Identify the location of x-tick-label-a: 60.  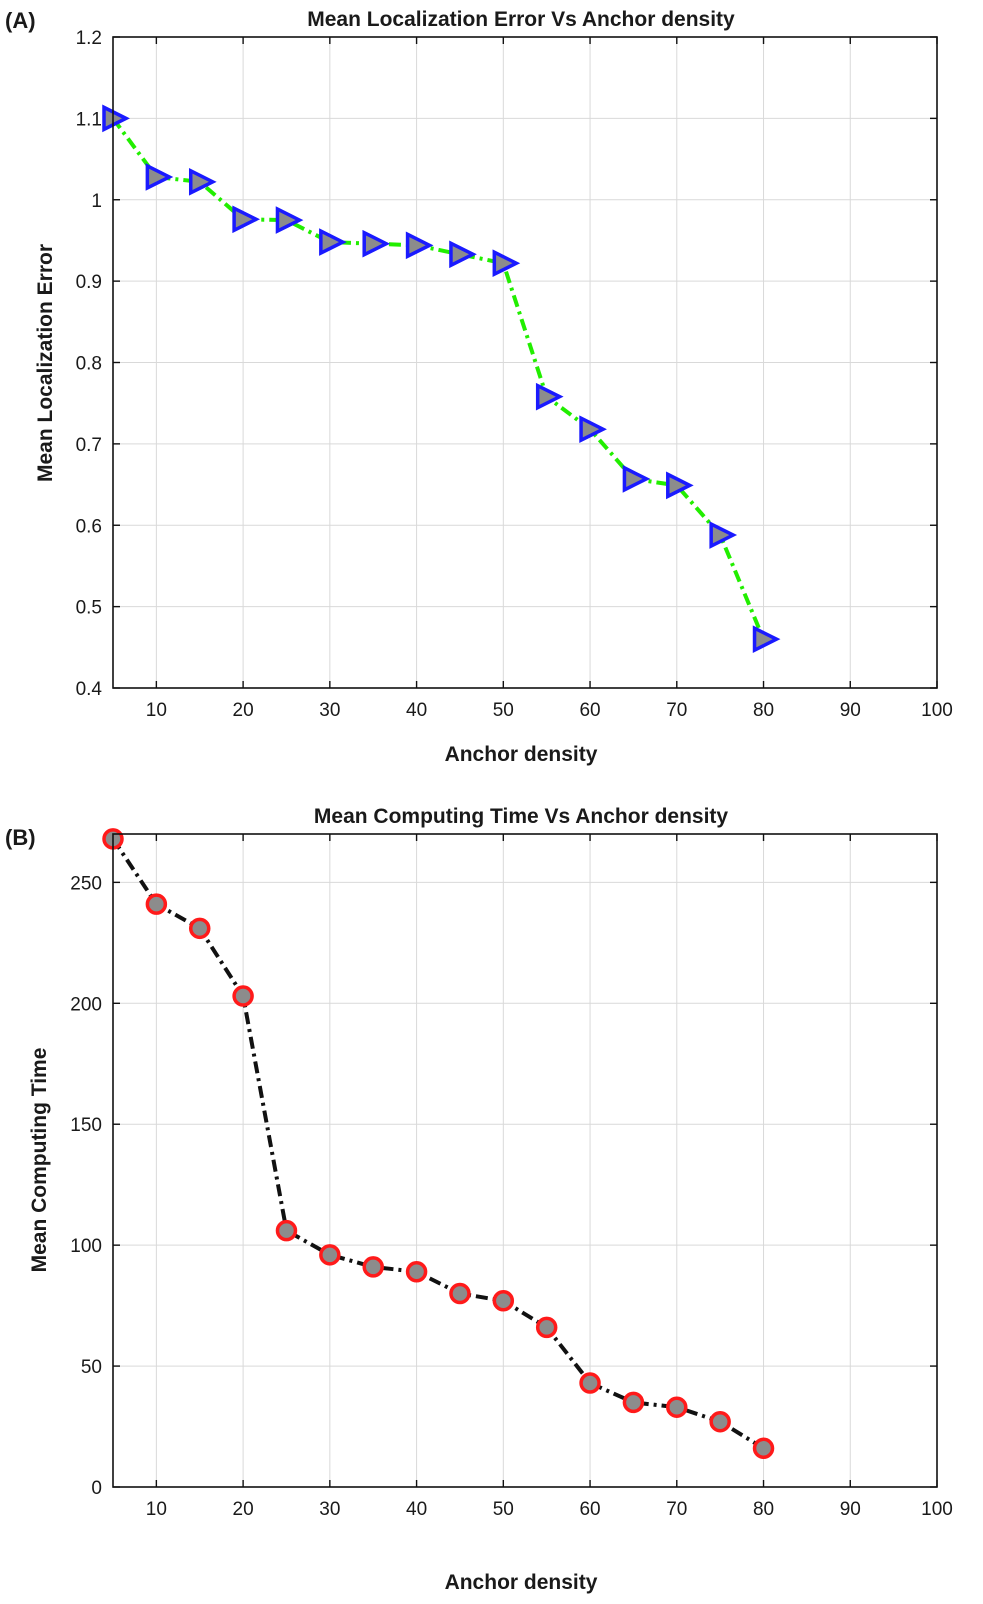
(589, 710).